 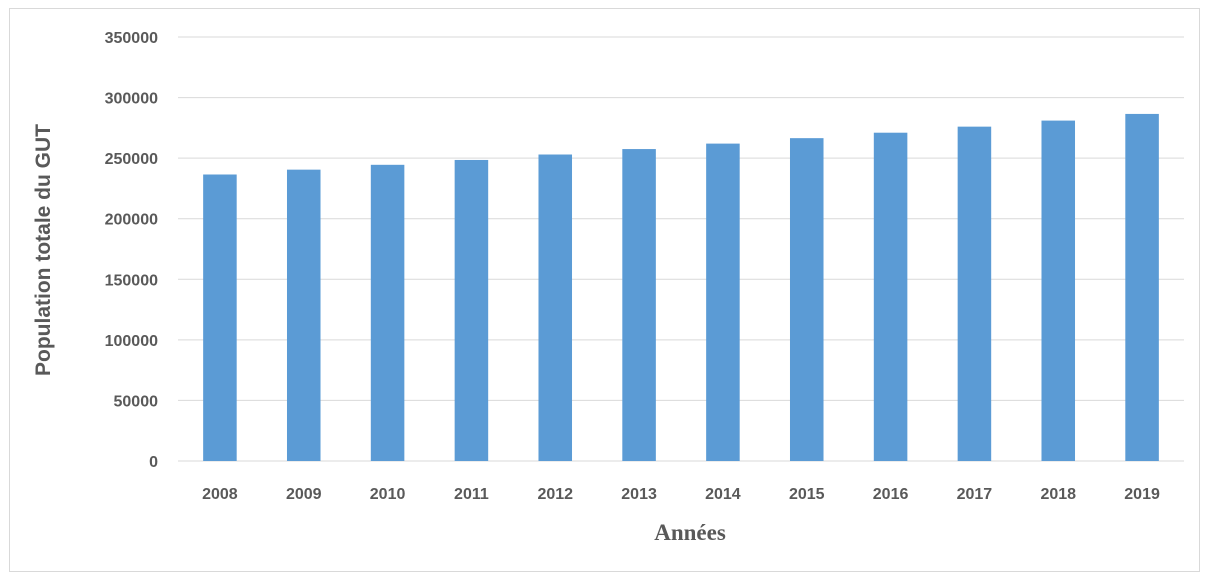 What do you see at coordinates (975, 494) in the screenshot?
I see `x-tick-label: 2017` at bounding box center [975, 494].